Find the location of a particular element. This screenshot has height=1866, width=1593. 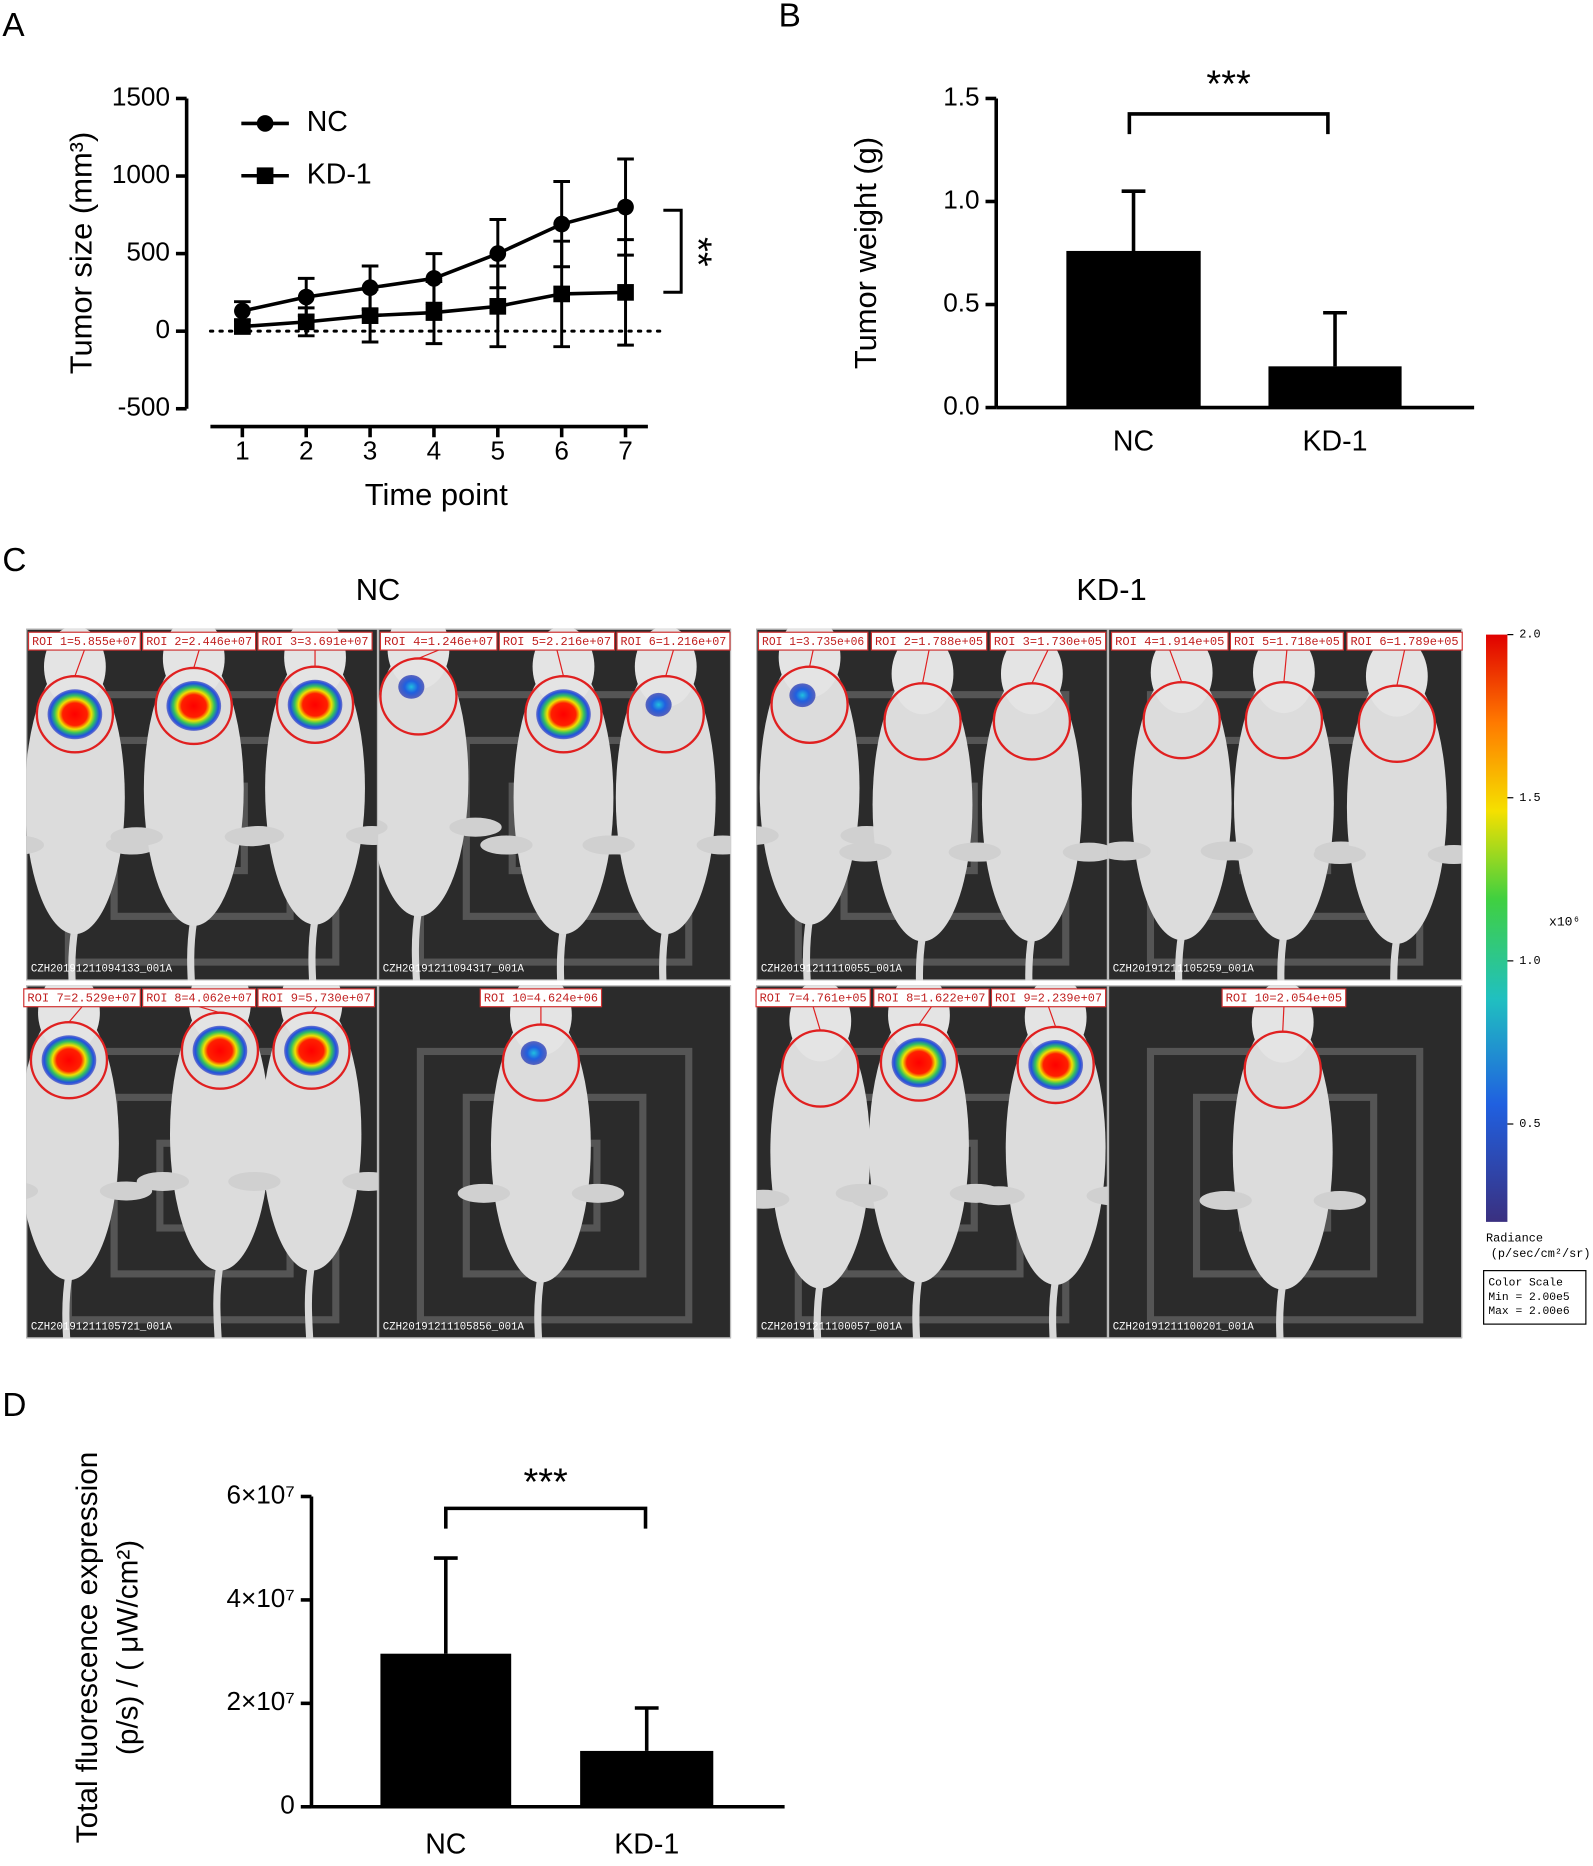

y-tick-label: 1000 is located at coordinates (141, 174).